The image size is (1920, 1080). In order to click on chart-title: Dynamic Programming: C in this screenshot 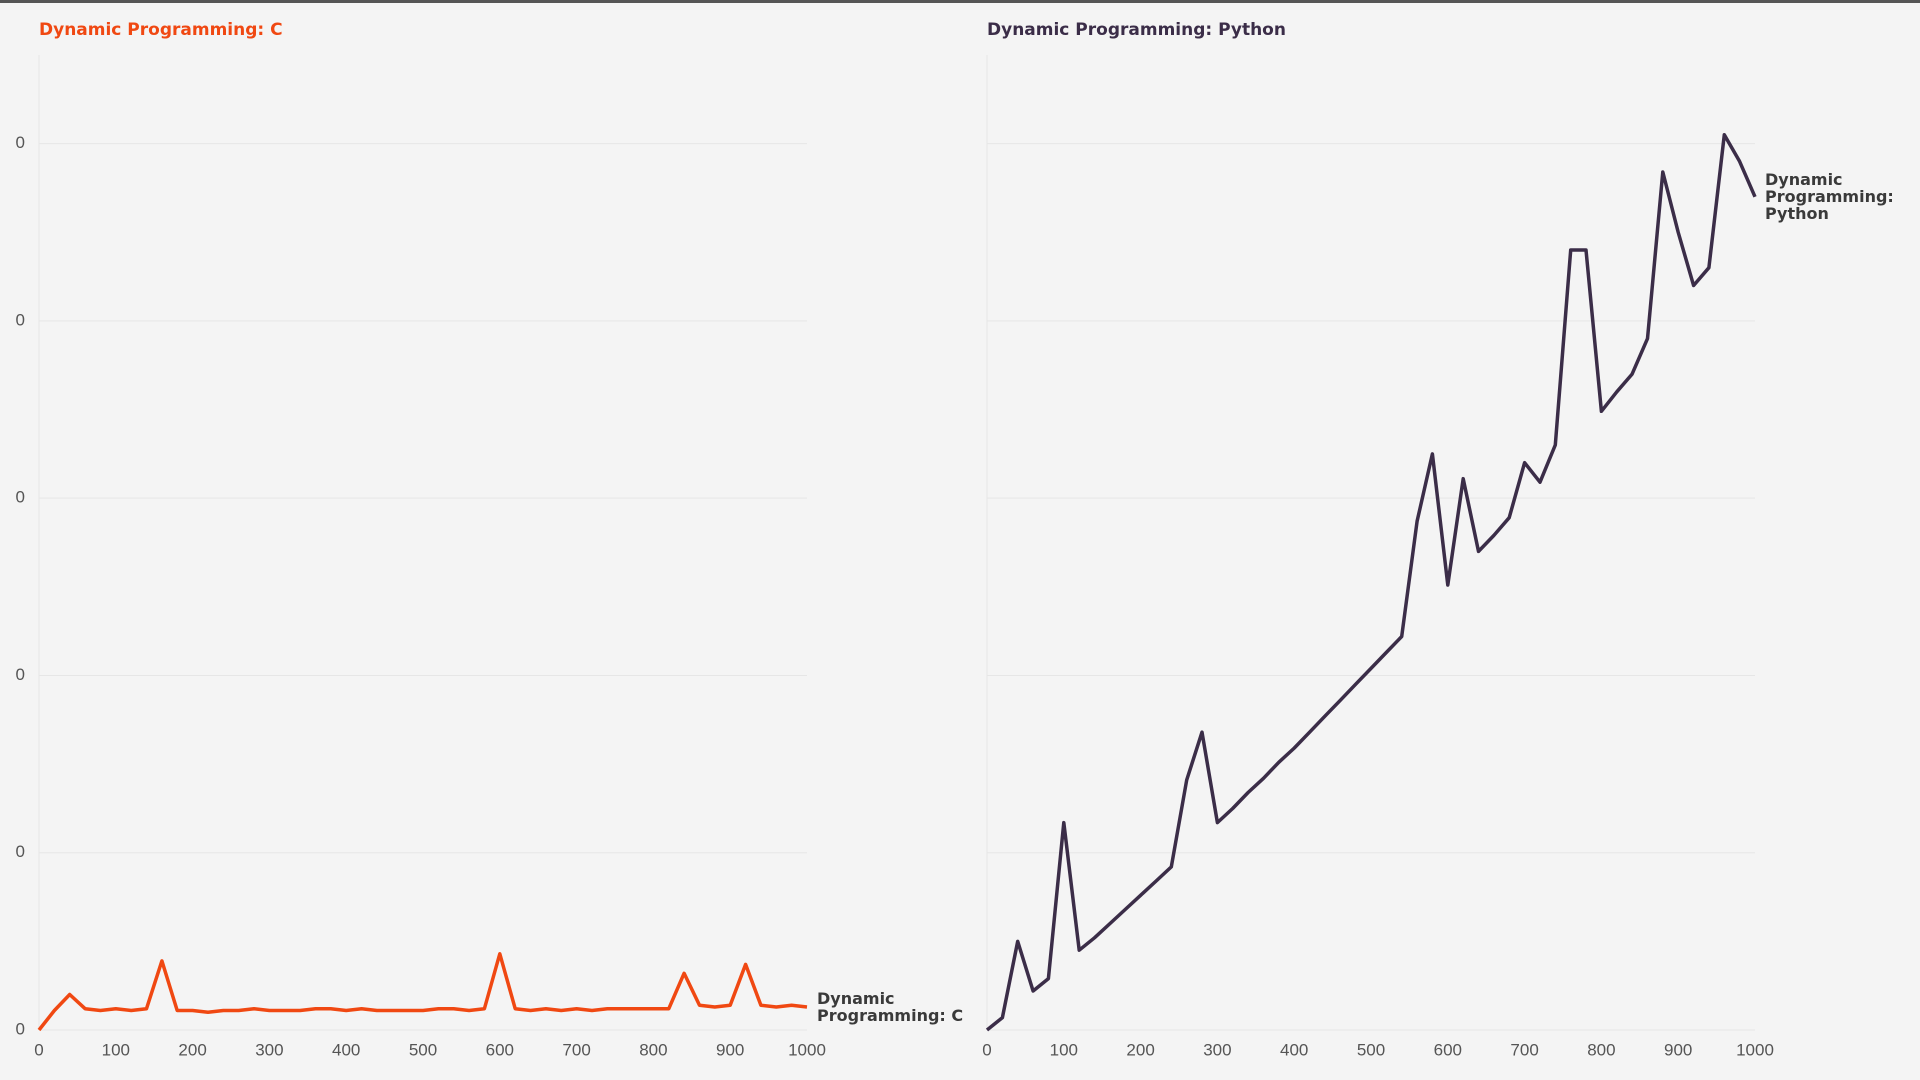, I will do `click(161, 30)`.